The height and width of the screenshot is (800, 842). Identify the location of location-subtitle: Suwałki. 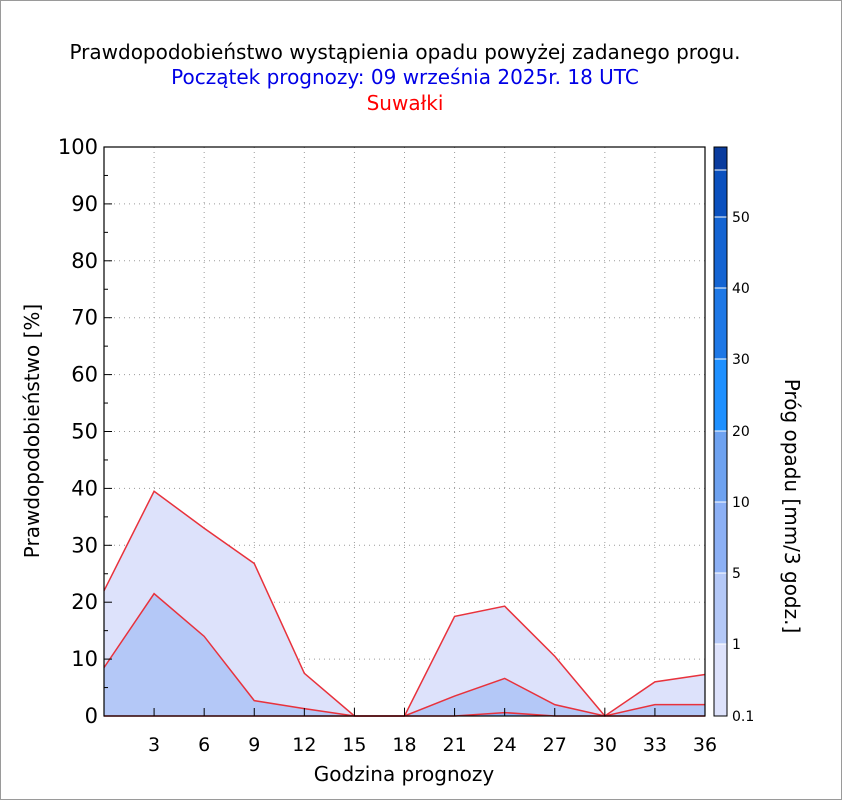
(405, 103).